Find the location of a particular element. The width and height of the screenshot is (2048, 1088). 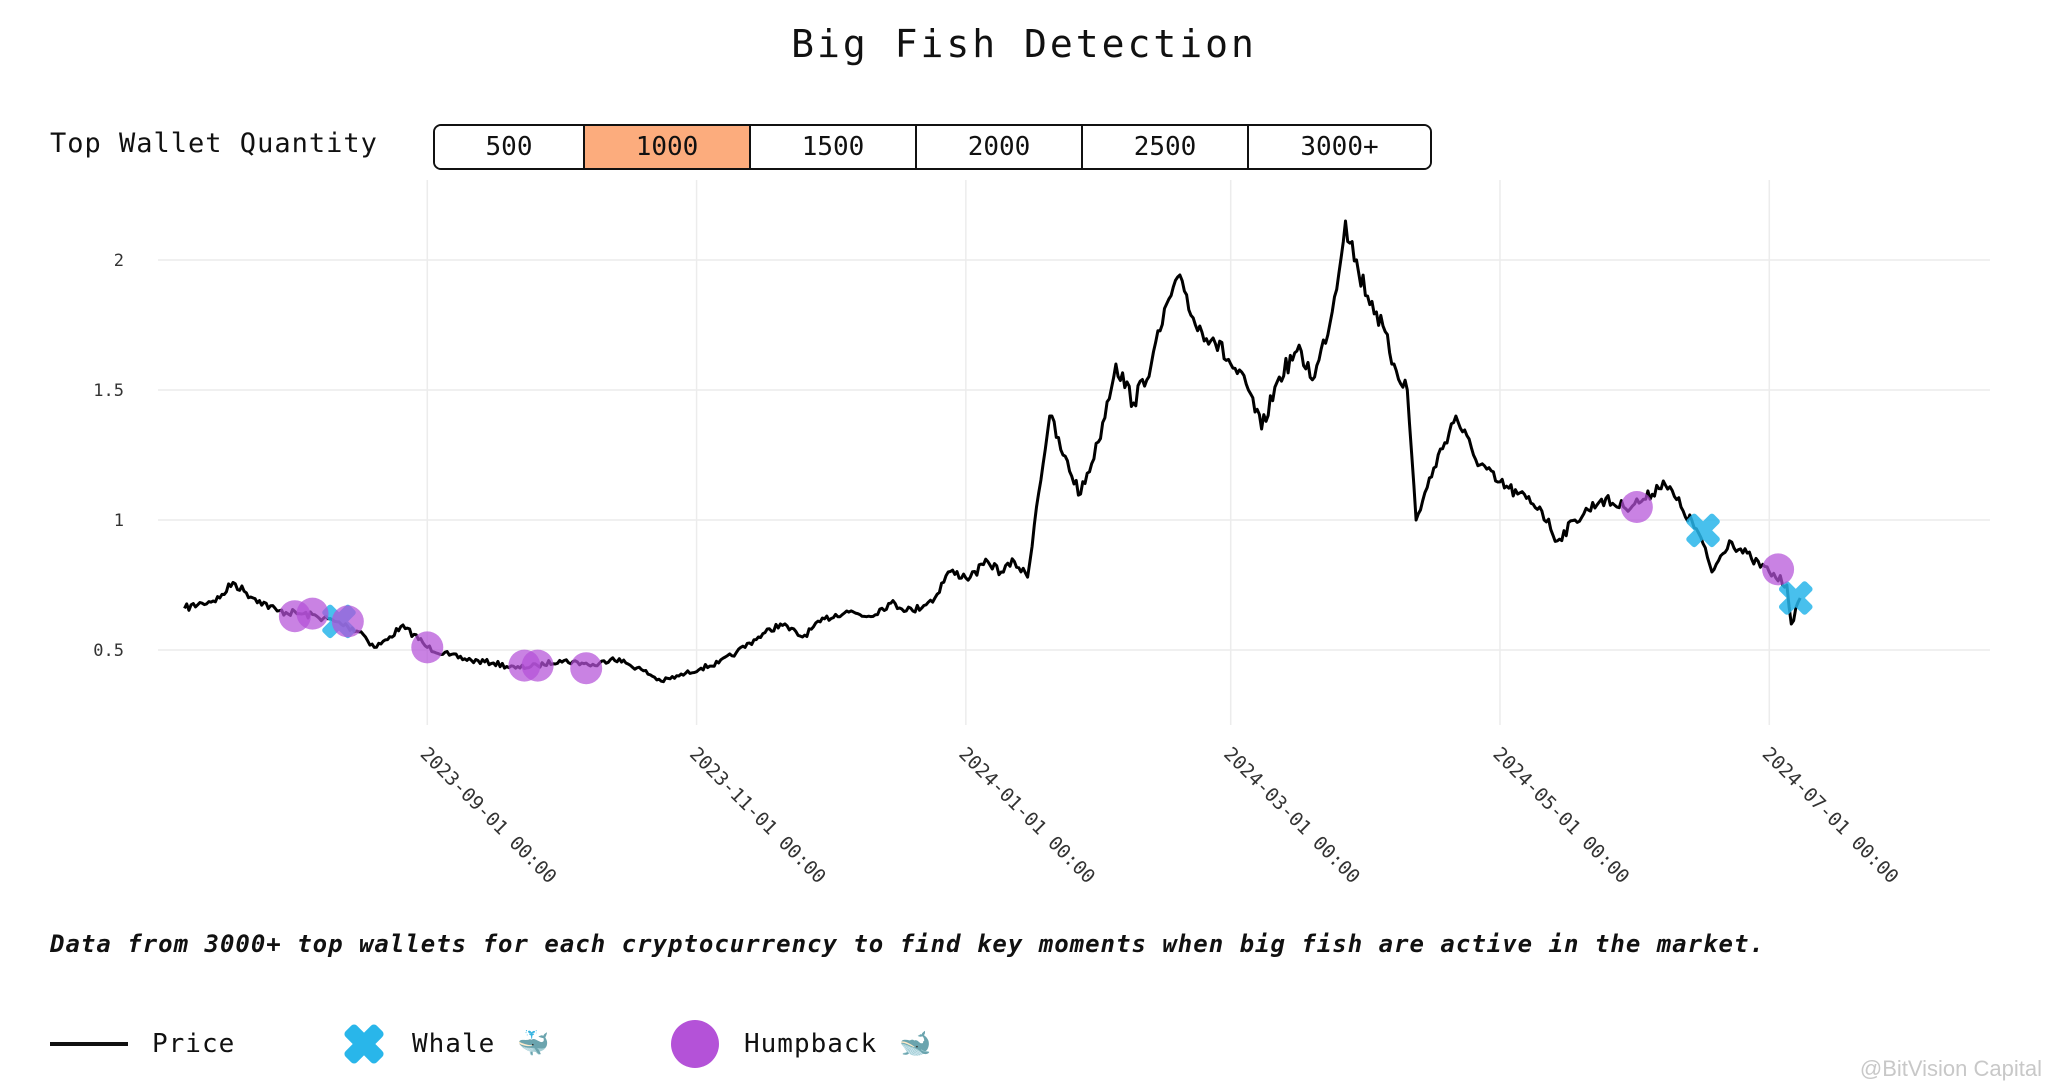

whale-x-icon is located at coordinates (364, 1044).